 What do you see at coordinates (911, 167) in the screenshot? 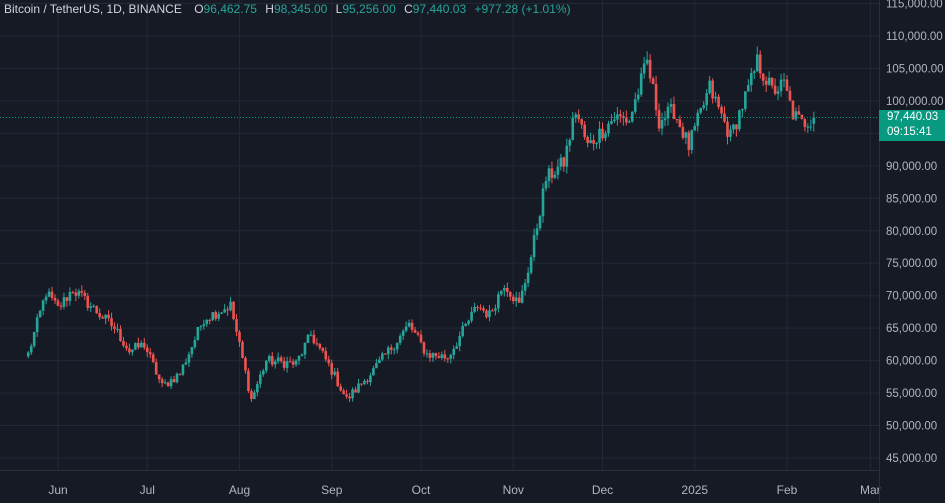
I see `y-tick-label: 90,000.00` at bounding box center [911, 167].